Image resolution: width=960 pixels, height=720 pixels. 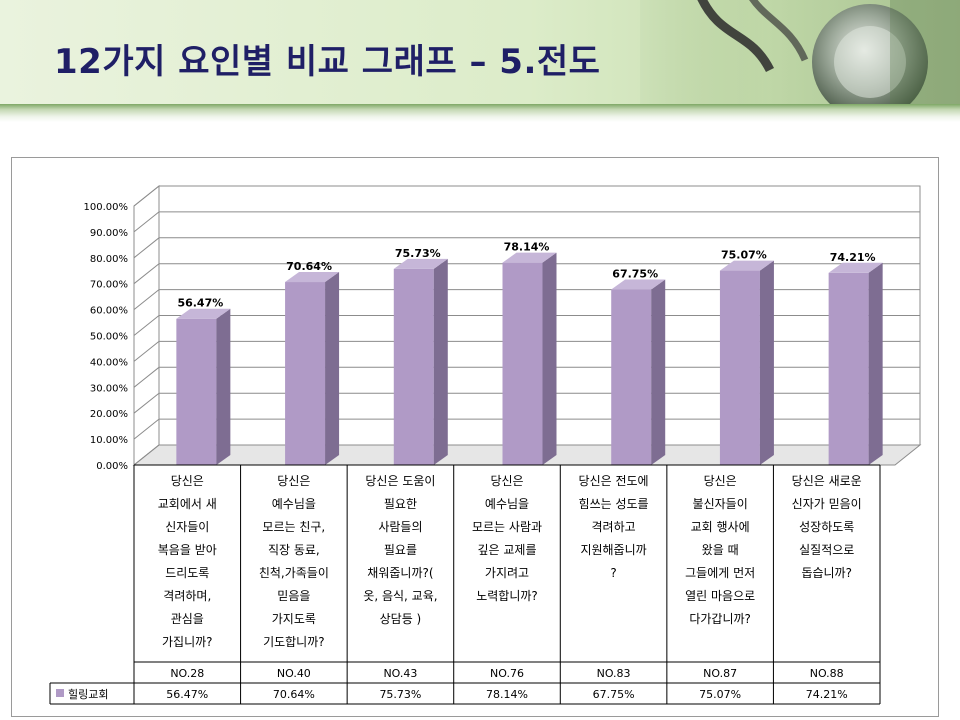 I want to click on category-label-line: 옷, 음식, 교육,, so click(x=400, y=596).